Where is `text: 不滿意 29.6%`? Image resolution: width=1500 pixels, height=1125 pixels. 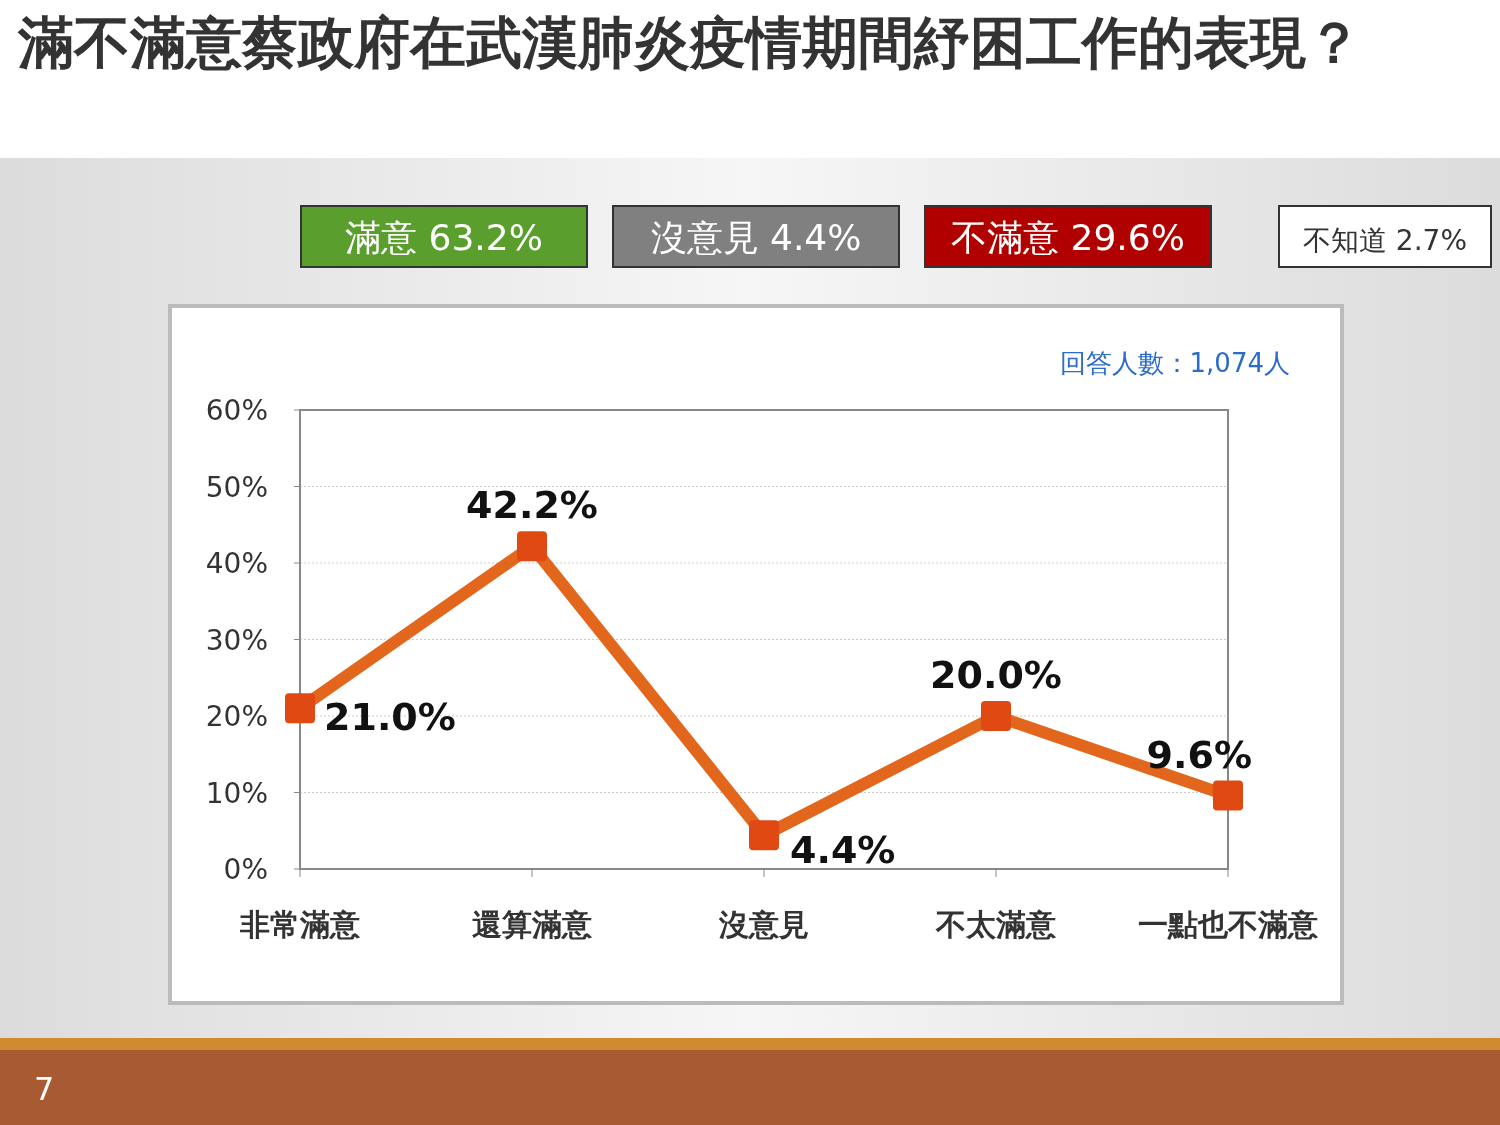
text: 不滿意 29.6% is located at coordinates (1068, 237).